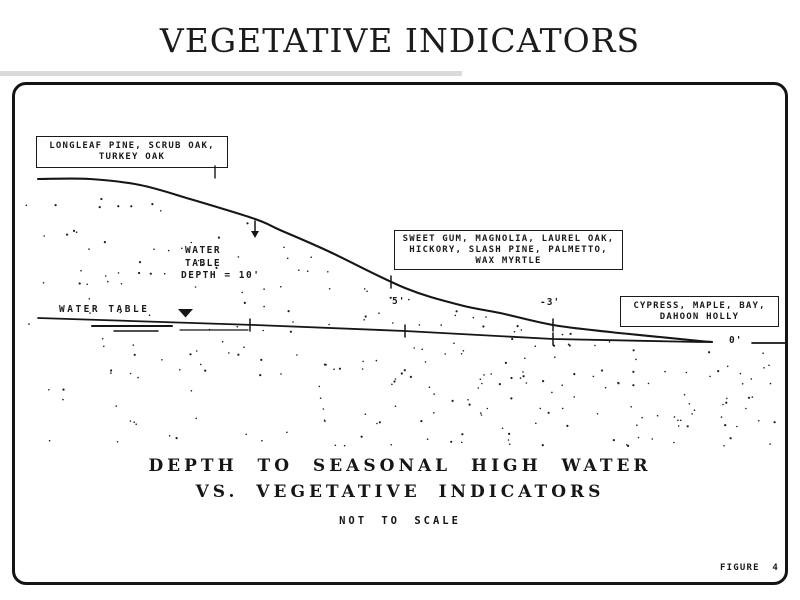 The height and width of the screenshot is (600, 800). Describe the element at coordinates (400, 40) in the screenshot. I see `page-title: VEGETATIVE INDICATORS` at that location.